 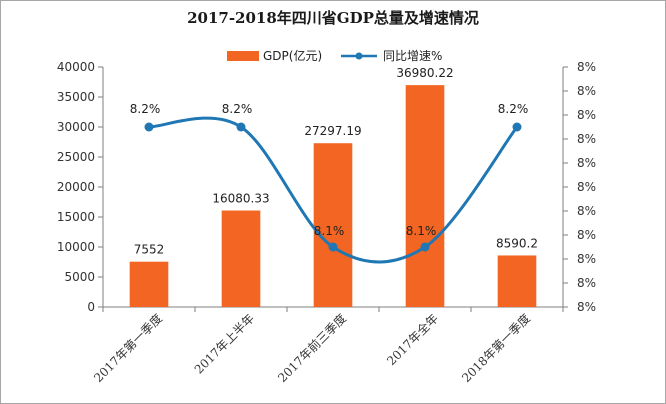 I want to click on bar-data-label: 7552, so click(x=149, y=250).